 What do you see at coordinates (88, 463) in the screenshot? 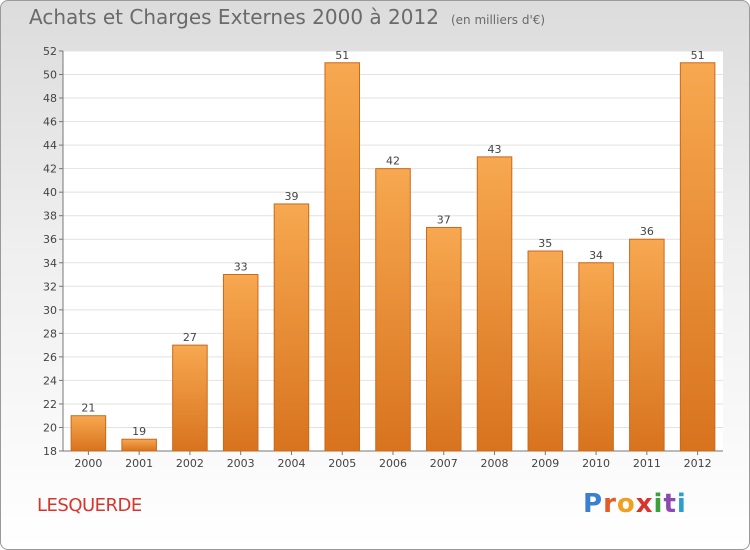
I see `x-tick-label: 2000` at bounding box center [88, 463].